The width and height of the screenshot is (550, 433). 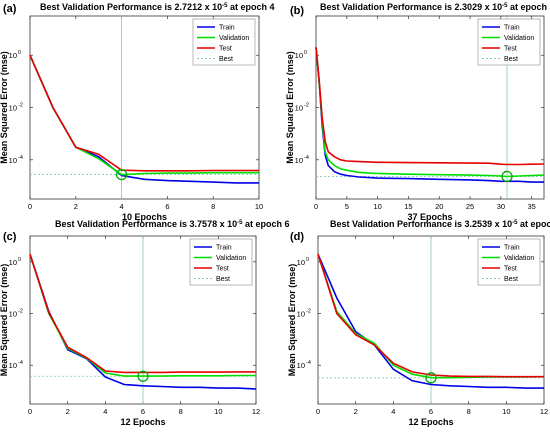 I want to click on x-tick-label: 20, so click(x=439, y=206).